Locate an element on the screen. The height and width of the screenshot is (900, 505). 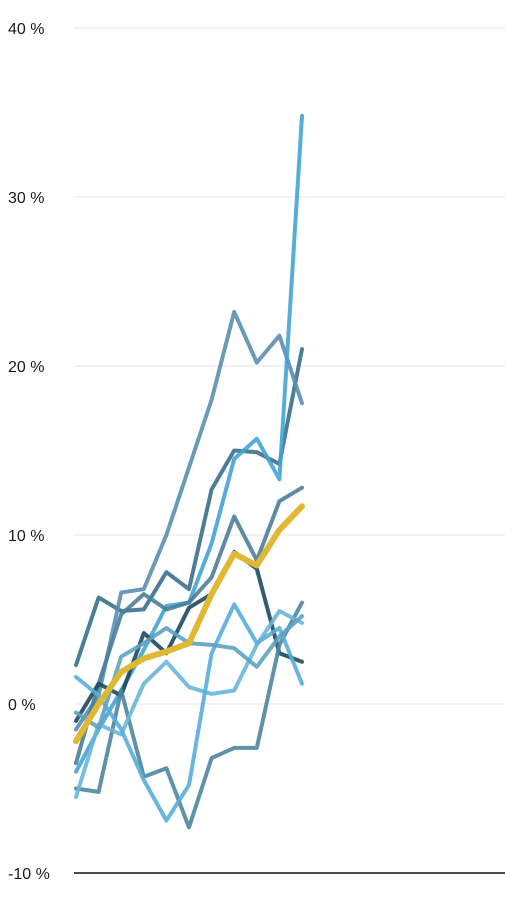
y-tick-labels: 40 % 30 % 20 % 10 % 0 % -10 % is located at coordinates (29, 452).